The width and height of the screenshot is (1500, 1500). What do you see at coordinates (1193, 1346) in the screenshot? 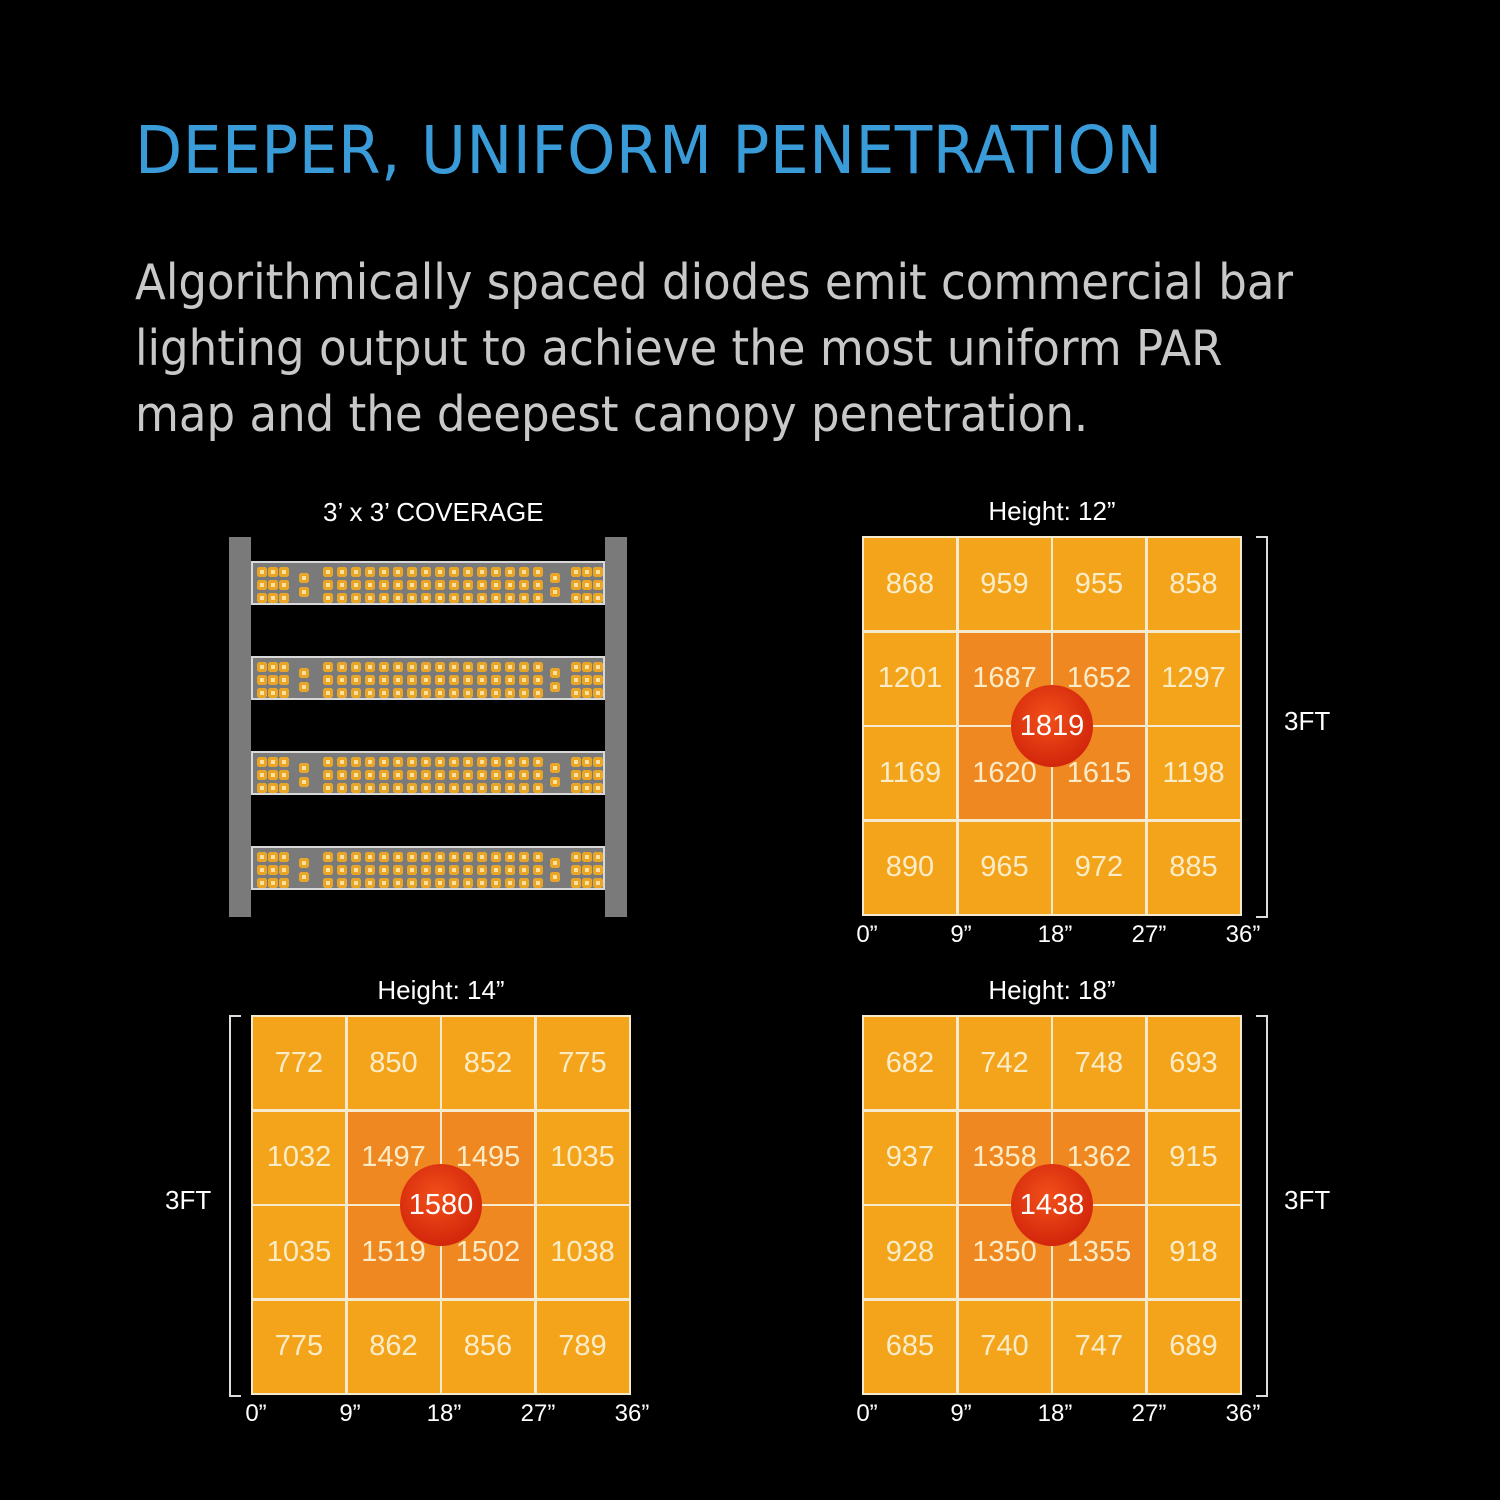
I see `heatmap-cell: 689` at bounding box center [1193, 1346].